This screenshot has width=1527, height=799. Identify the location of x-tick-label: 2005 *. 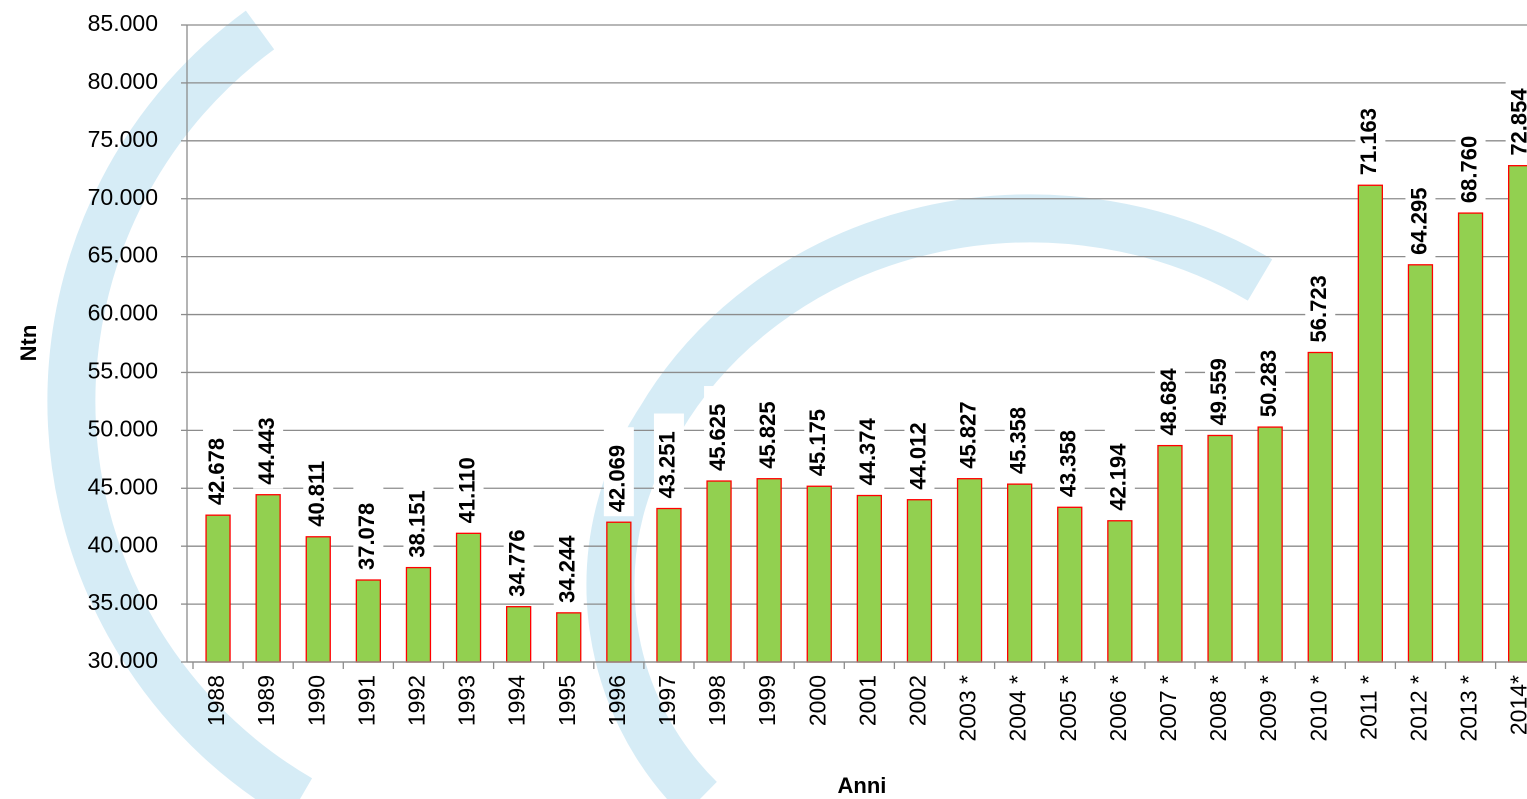
(1068, 708).